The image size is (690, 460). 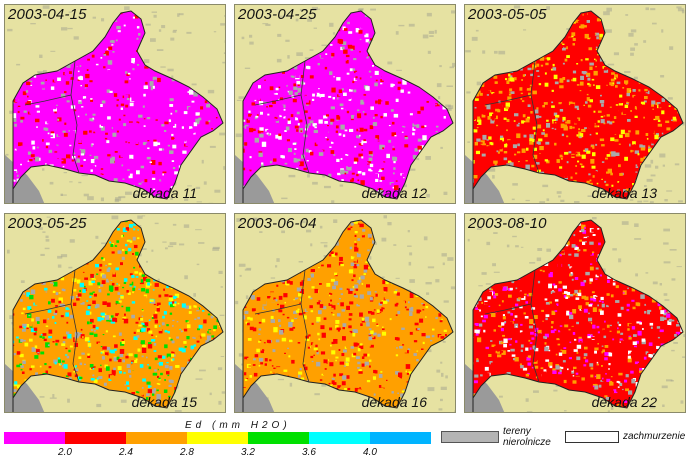 I want to click on colorbar-tick-label: 2.0, so click(x=65, y=452).